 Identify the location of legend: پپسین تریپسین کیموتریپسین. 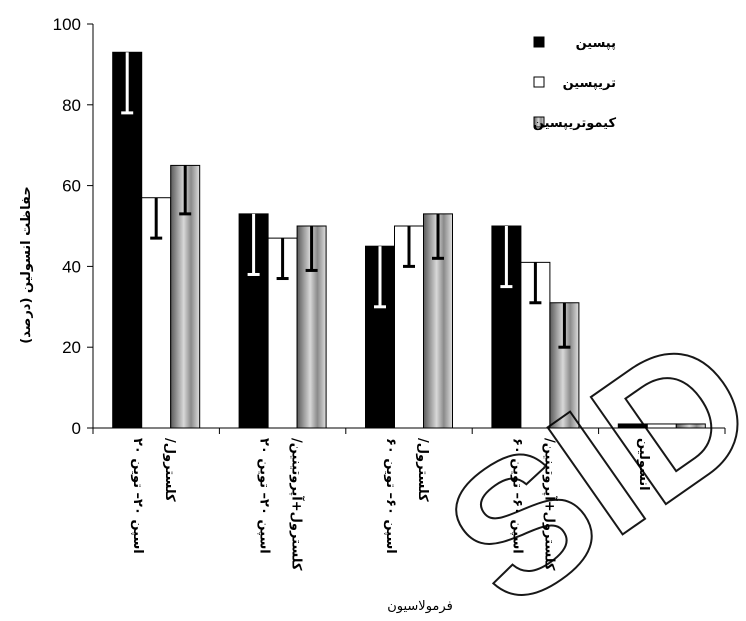
(575, 83).